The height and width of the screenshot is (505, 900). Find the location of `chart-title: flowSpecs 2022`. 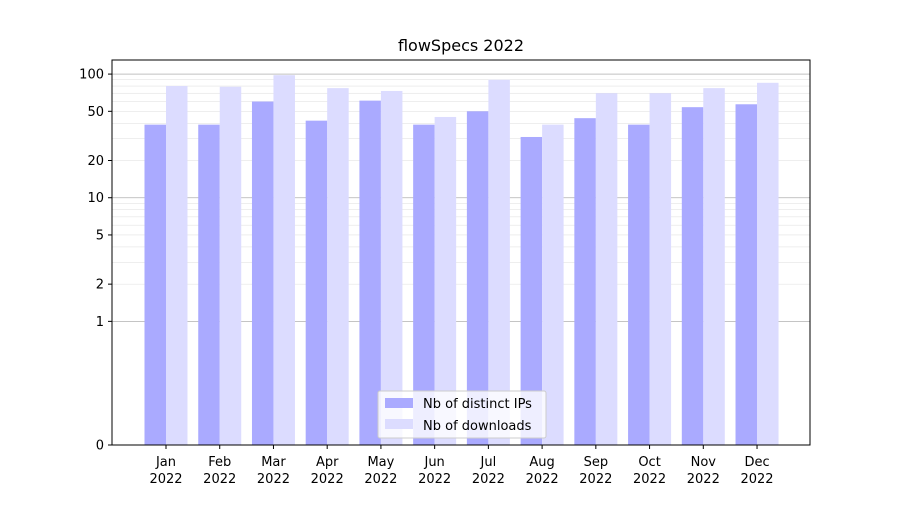

chart-title: flowSpecs 2022 is located at coordinates (461, 45).